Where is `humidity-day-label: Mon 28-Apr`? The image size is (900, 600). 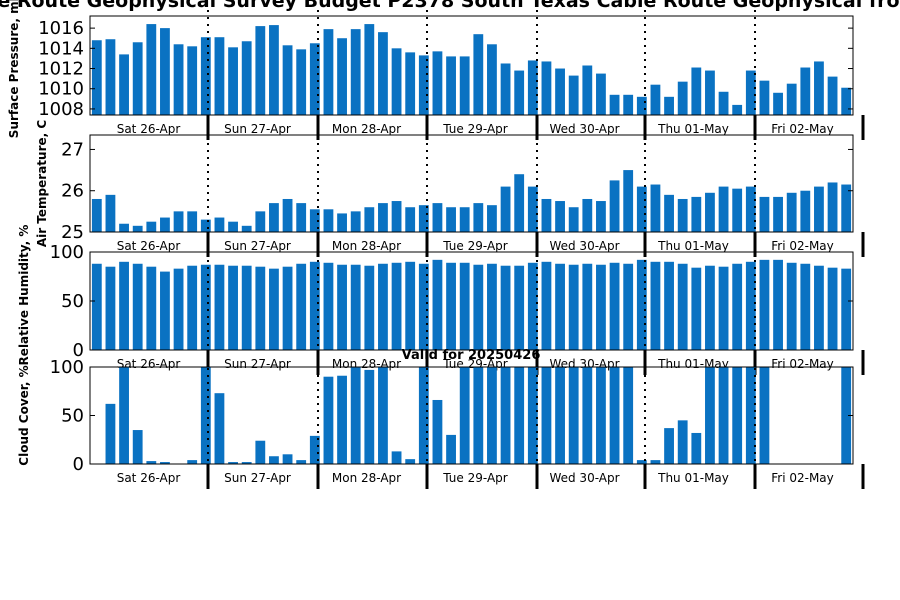 humidity-day-label: Mon 28-Apr is located at coordinates (366, 364).